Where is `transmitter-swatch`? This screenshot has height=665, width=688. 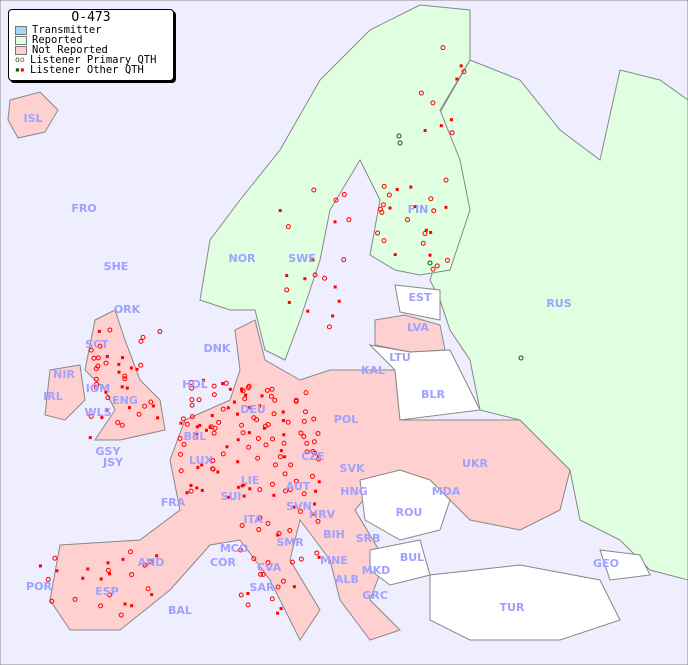 transmitter-swatch is located at coordinates (21, 30).